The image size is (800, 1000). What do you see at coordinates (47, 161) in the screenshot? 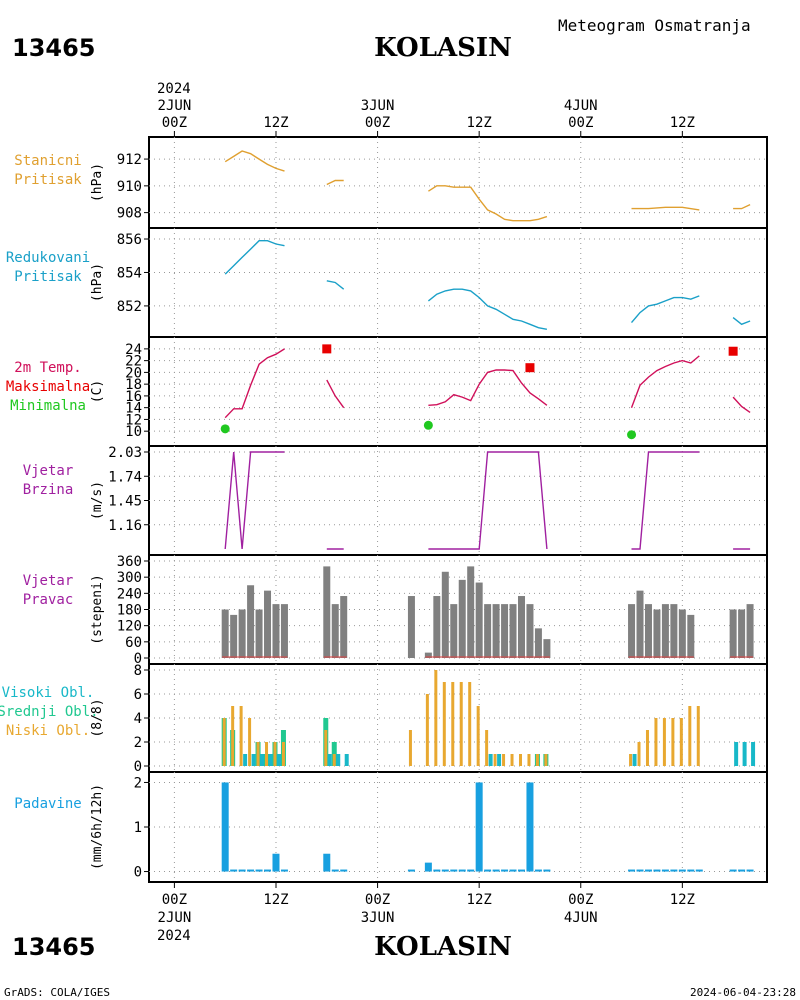
I see `panel-label: Stanicni` at bounding box center [47, 161].